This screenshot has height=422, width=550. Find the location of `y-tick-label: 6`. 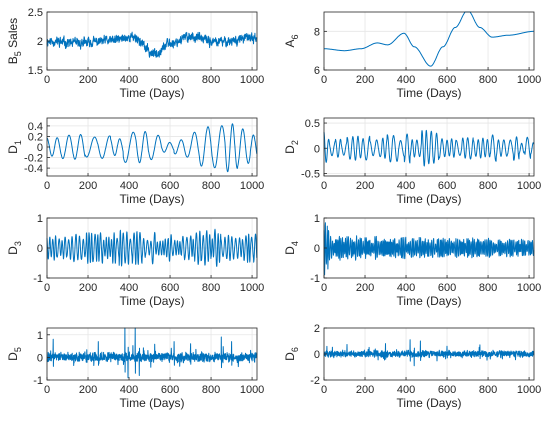

y-tick-label: 6 is located at coordinates (317, 71).